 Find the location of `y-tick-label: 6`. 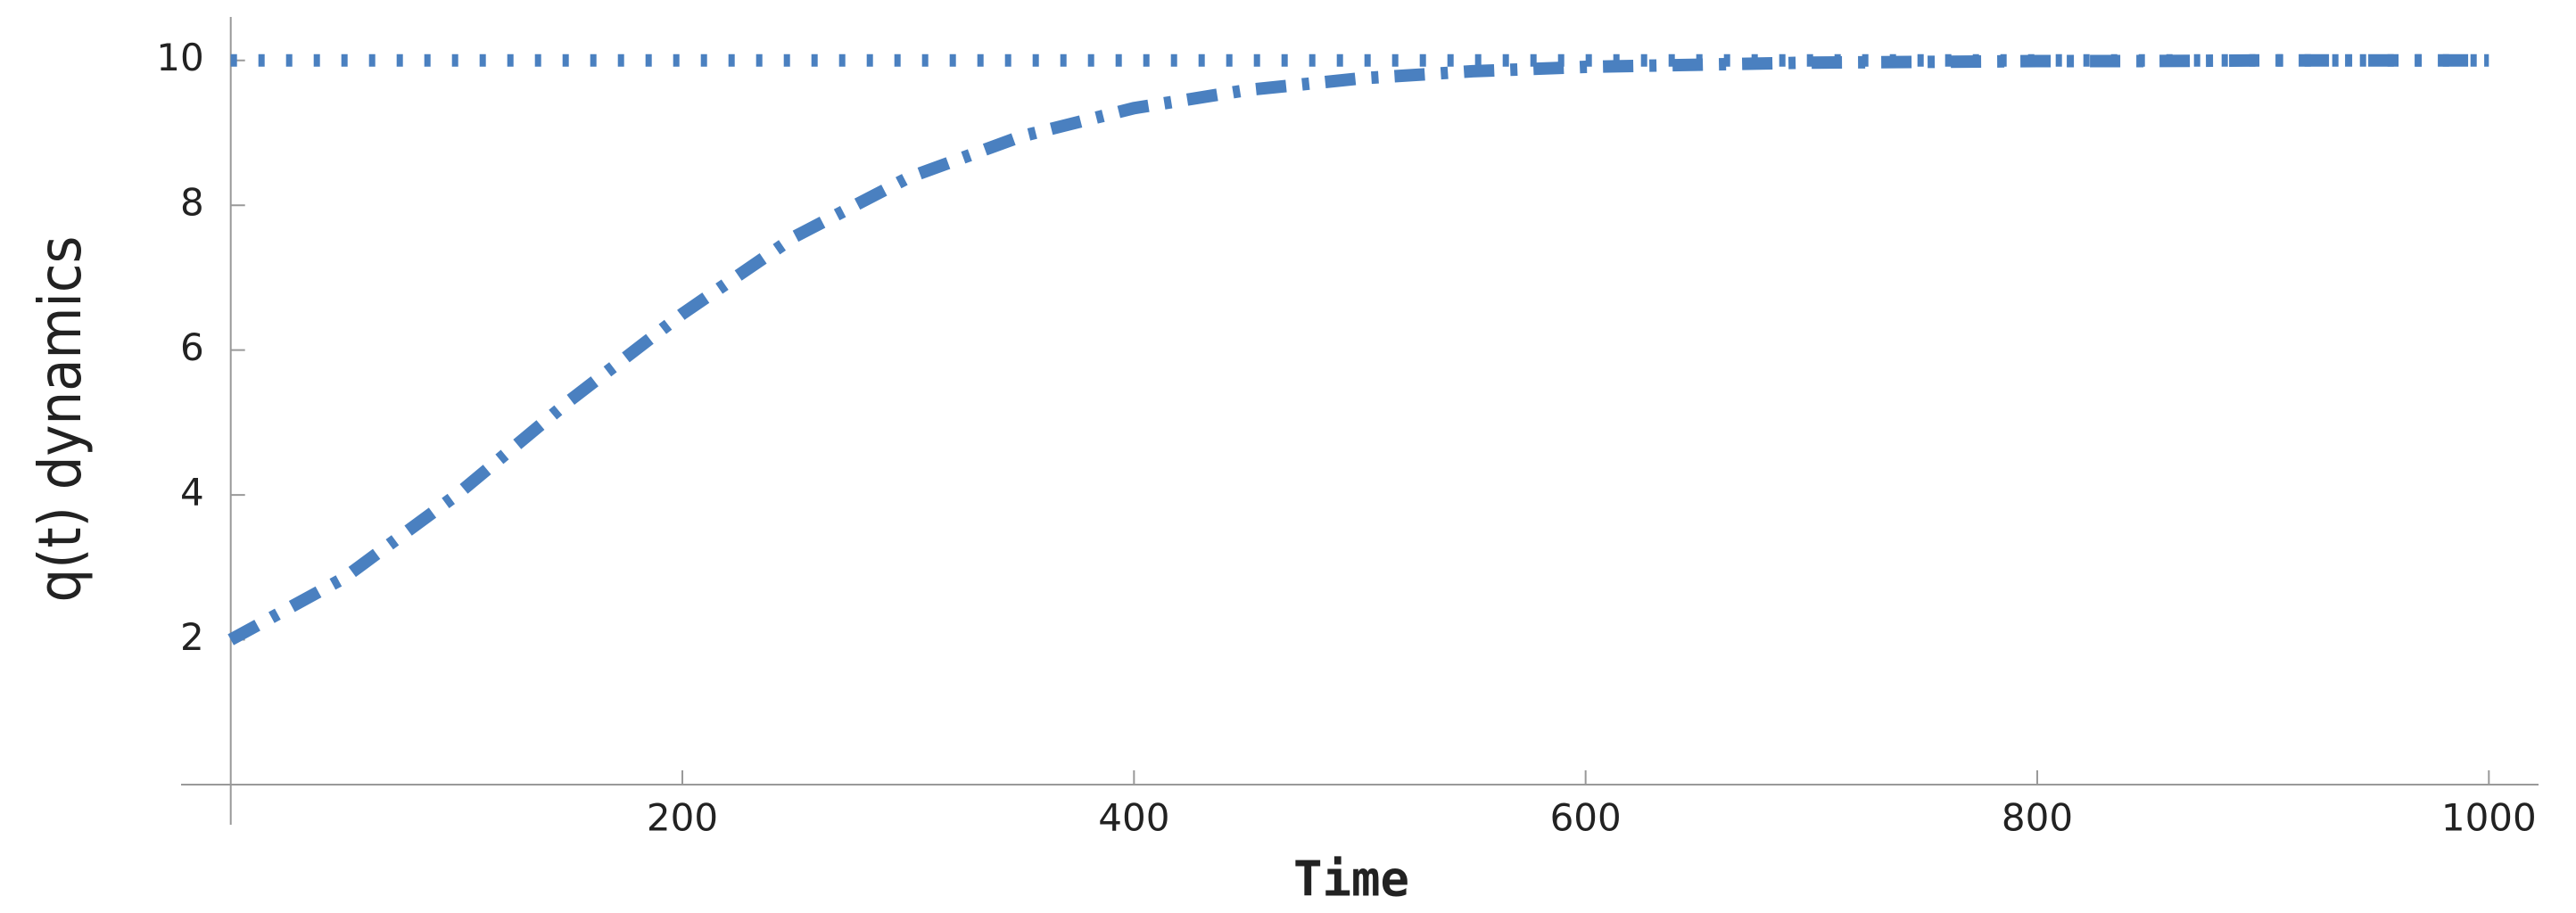

y-tick-label: 6 is located at coordinates (192, 347).